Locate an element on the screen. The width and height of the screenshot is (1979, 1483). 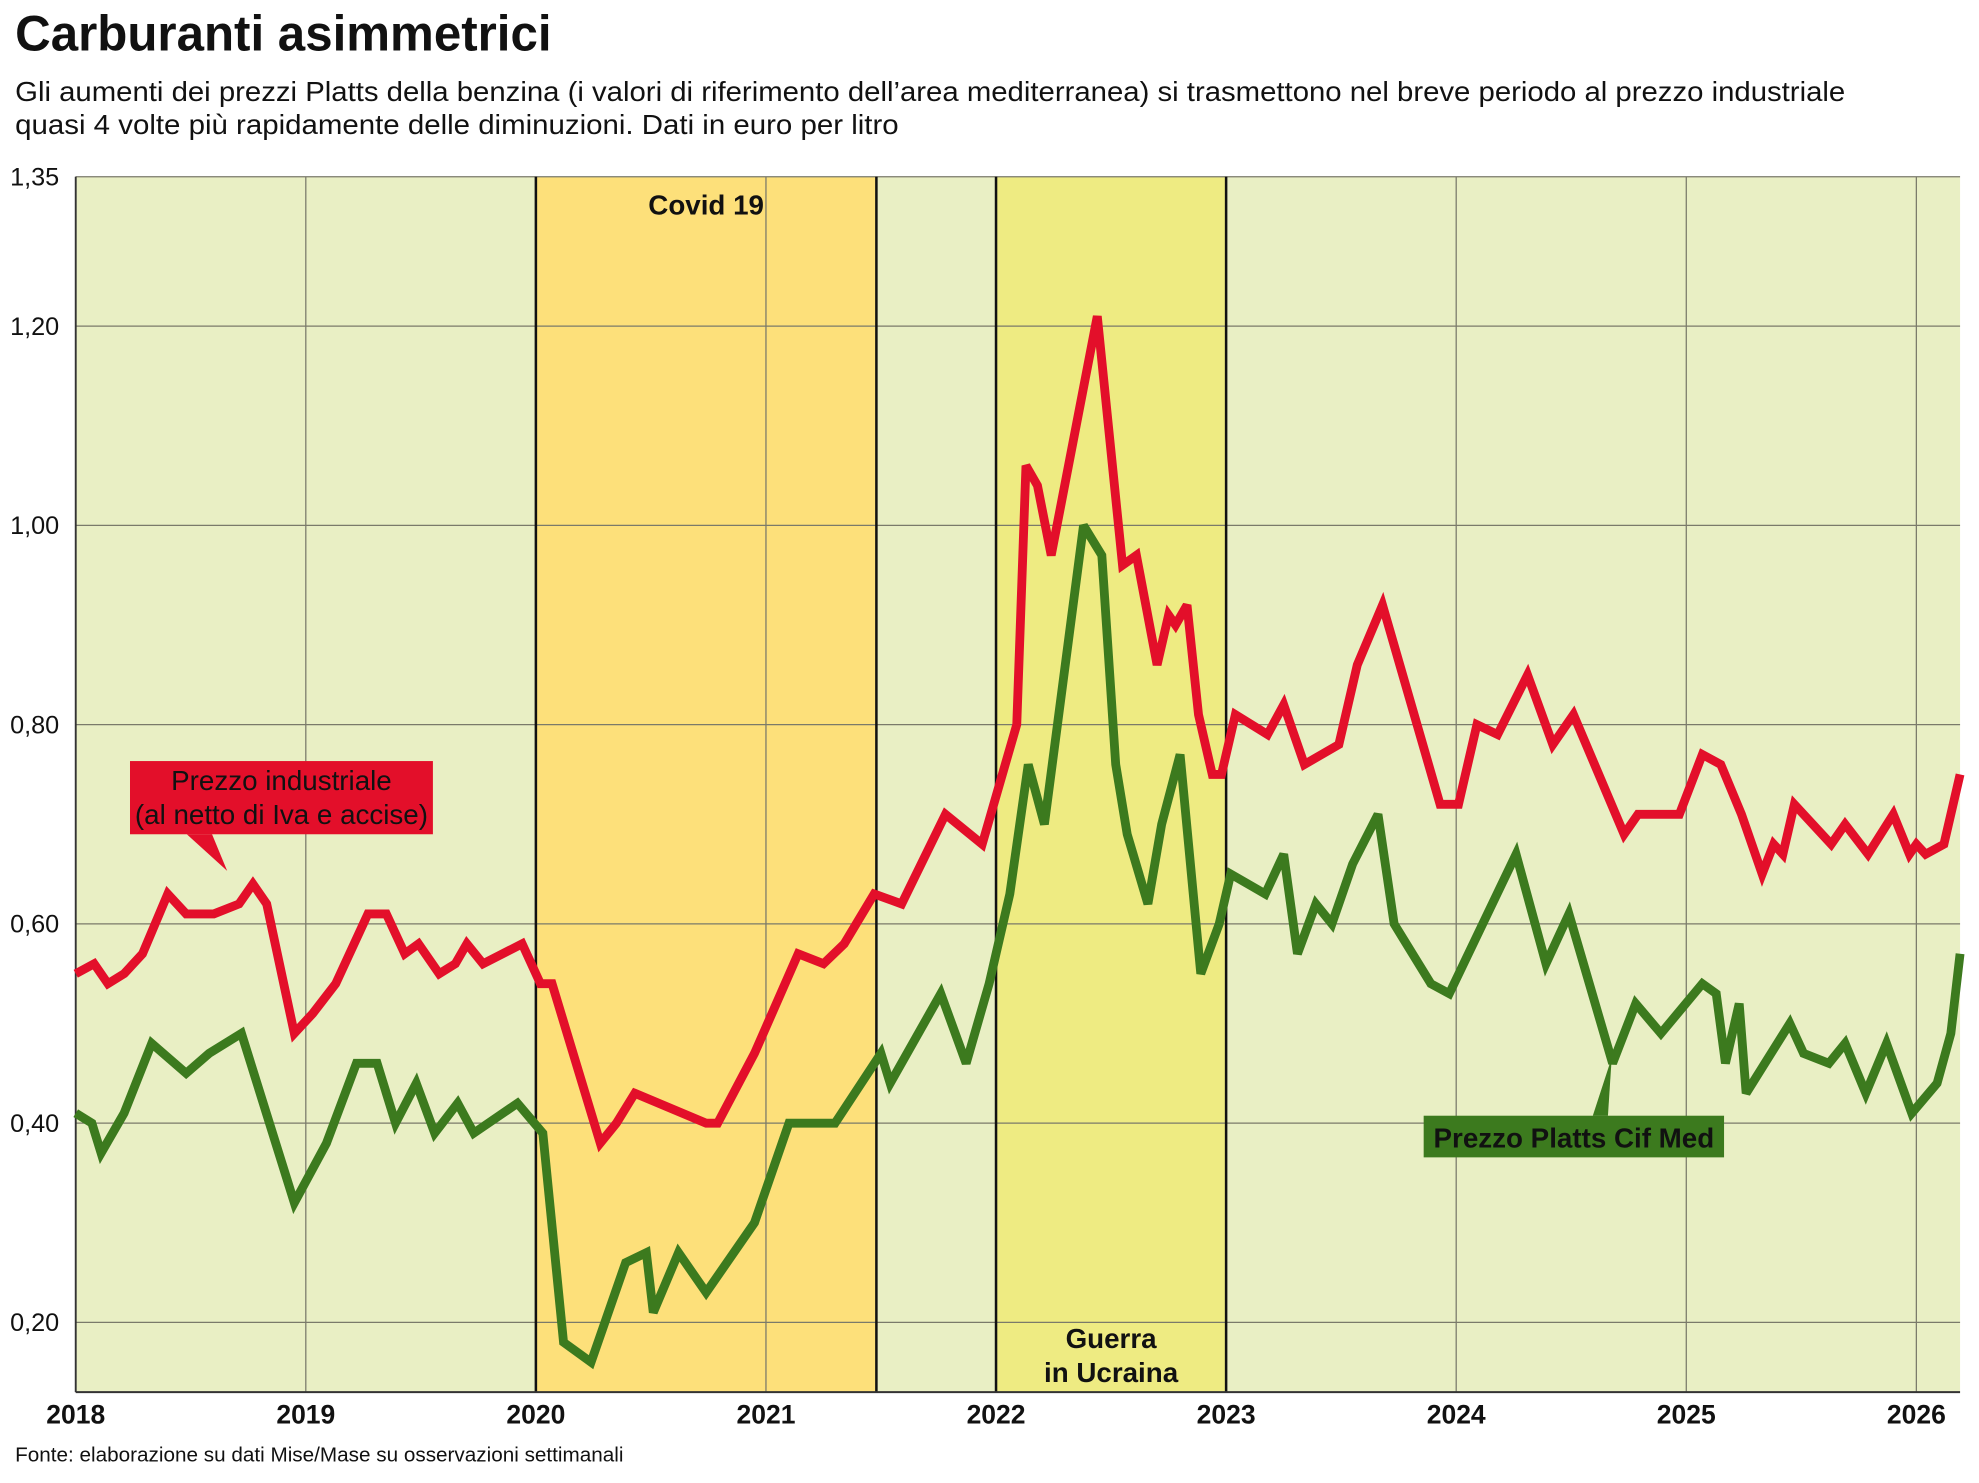
y-tick-label: 1,35 is located at coordinates (34, 178).